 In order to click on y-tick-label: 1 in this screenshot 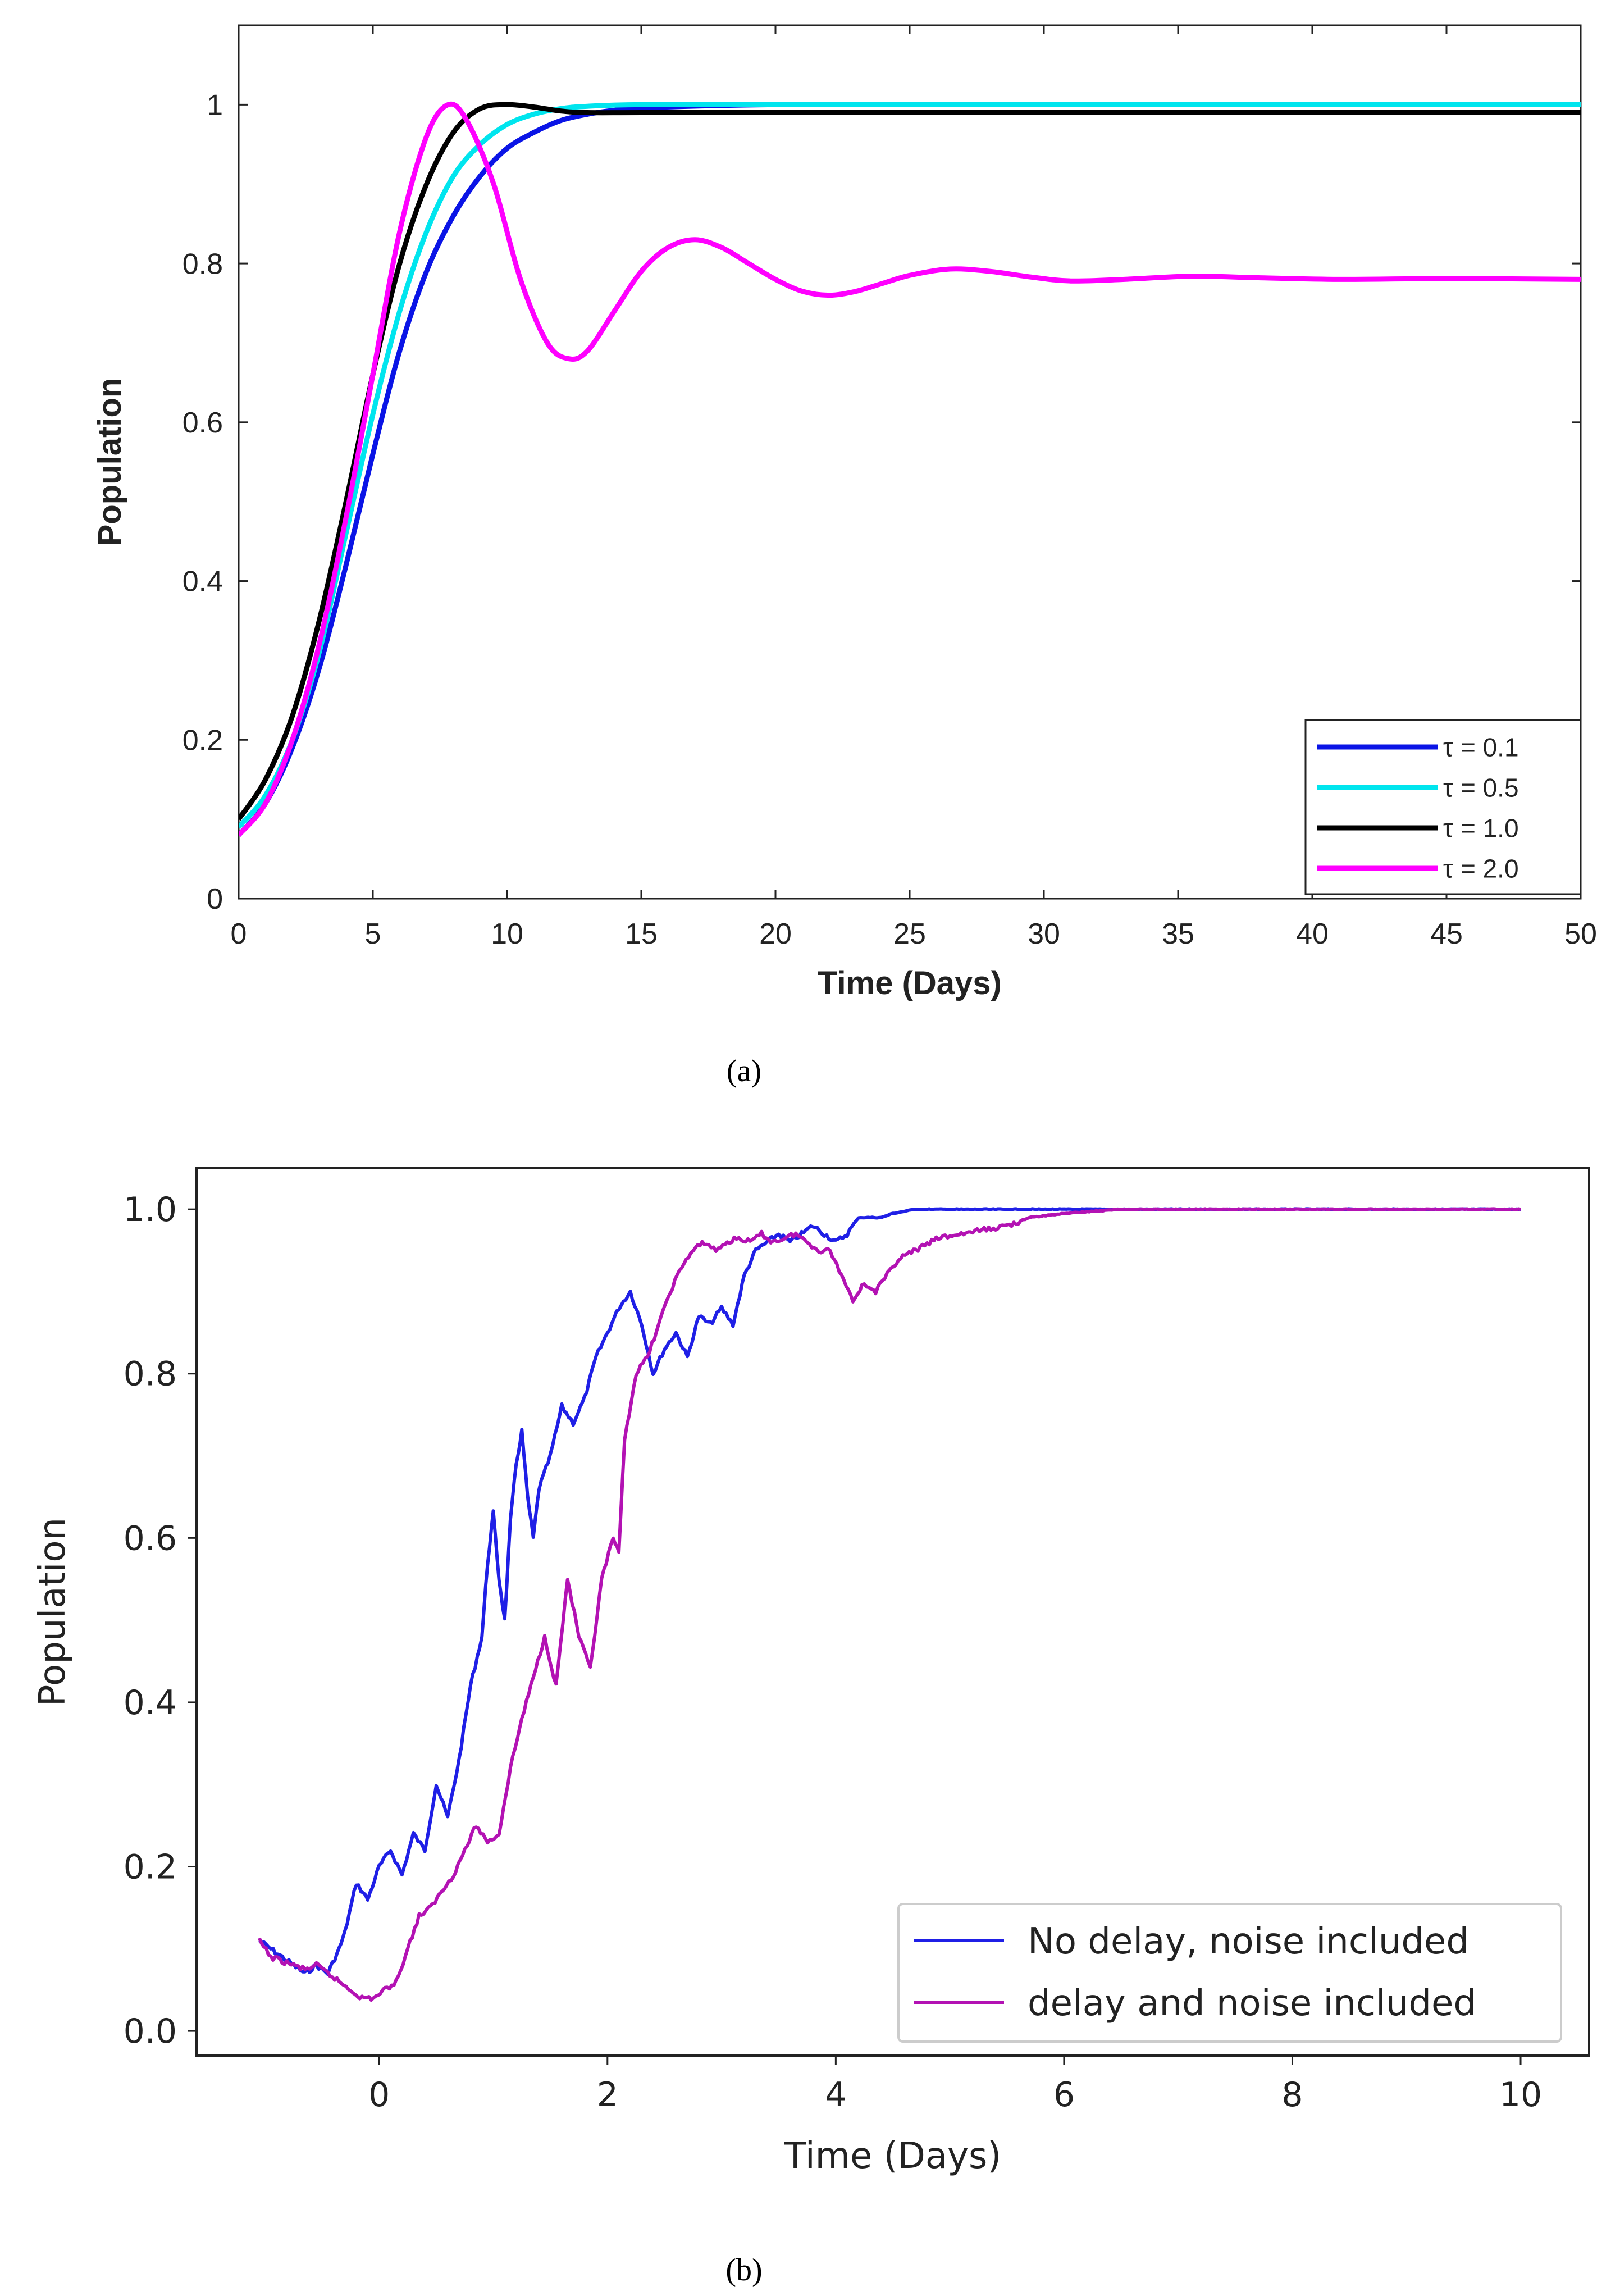, I will do `click(215, 105)`.